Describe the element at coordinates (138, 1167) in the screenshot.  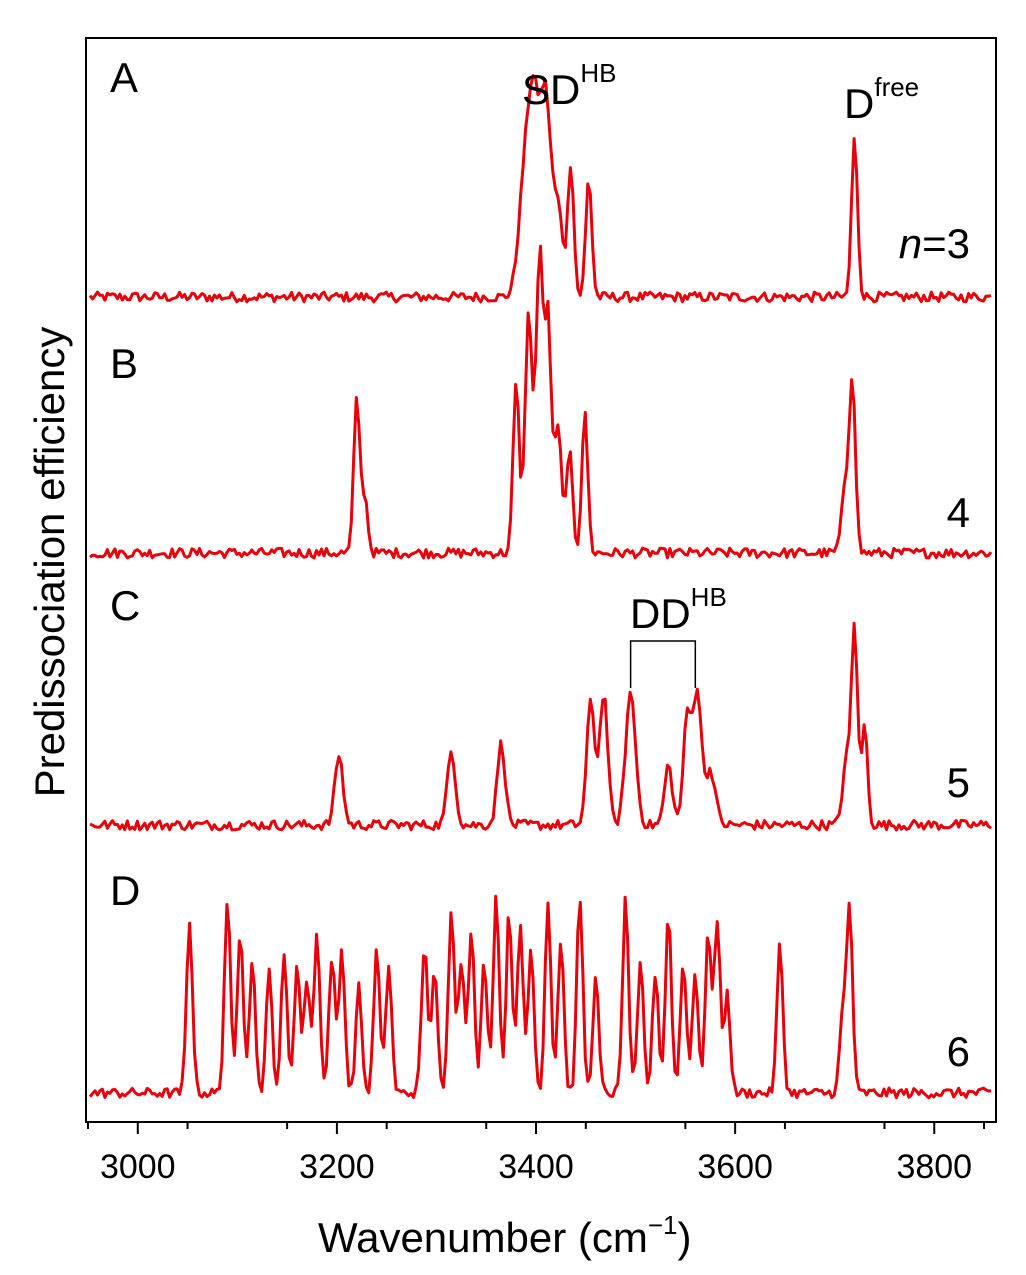
I see `x-tick-label: 3000` at that location.